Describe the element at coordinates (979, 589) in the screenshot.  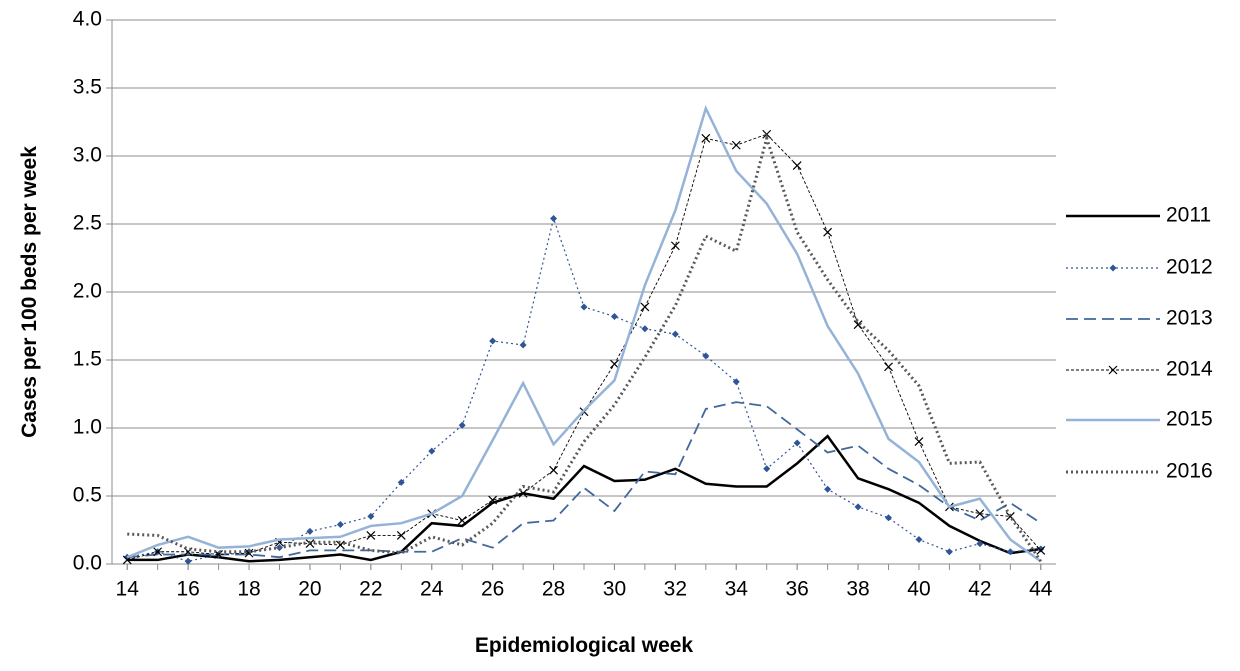
I see `x-tick-label: 42` at that location.